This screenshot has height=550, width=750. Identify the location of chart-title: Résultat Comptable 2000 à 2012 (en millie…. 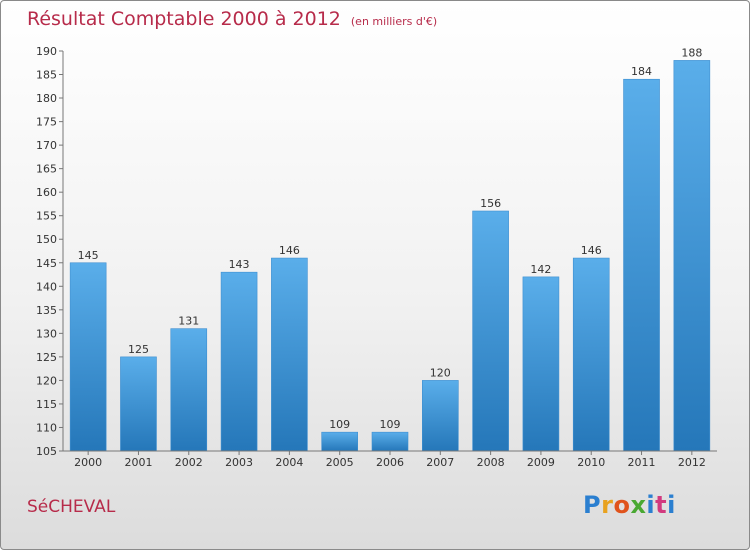
(232, 19).